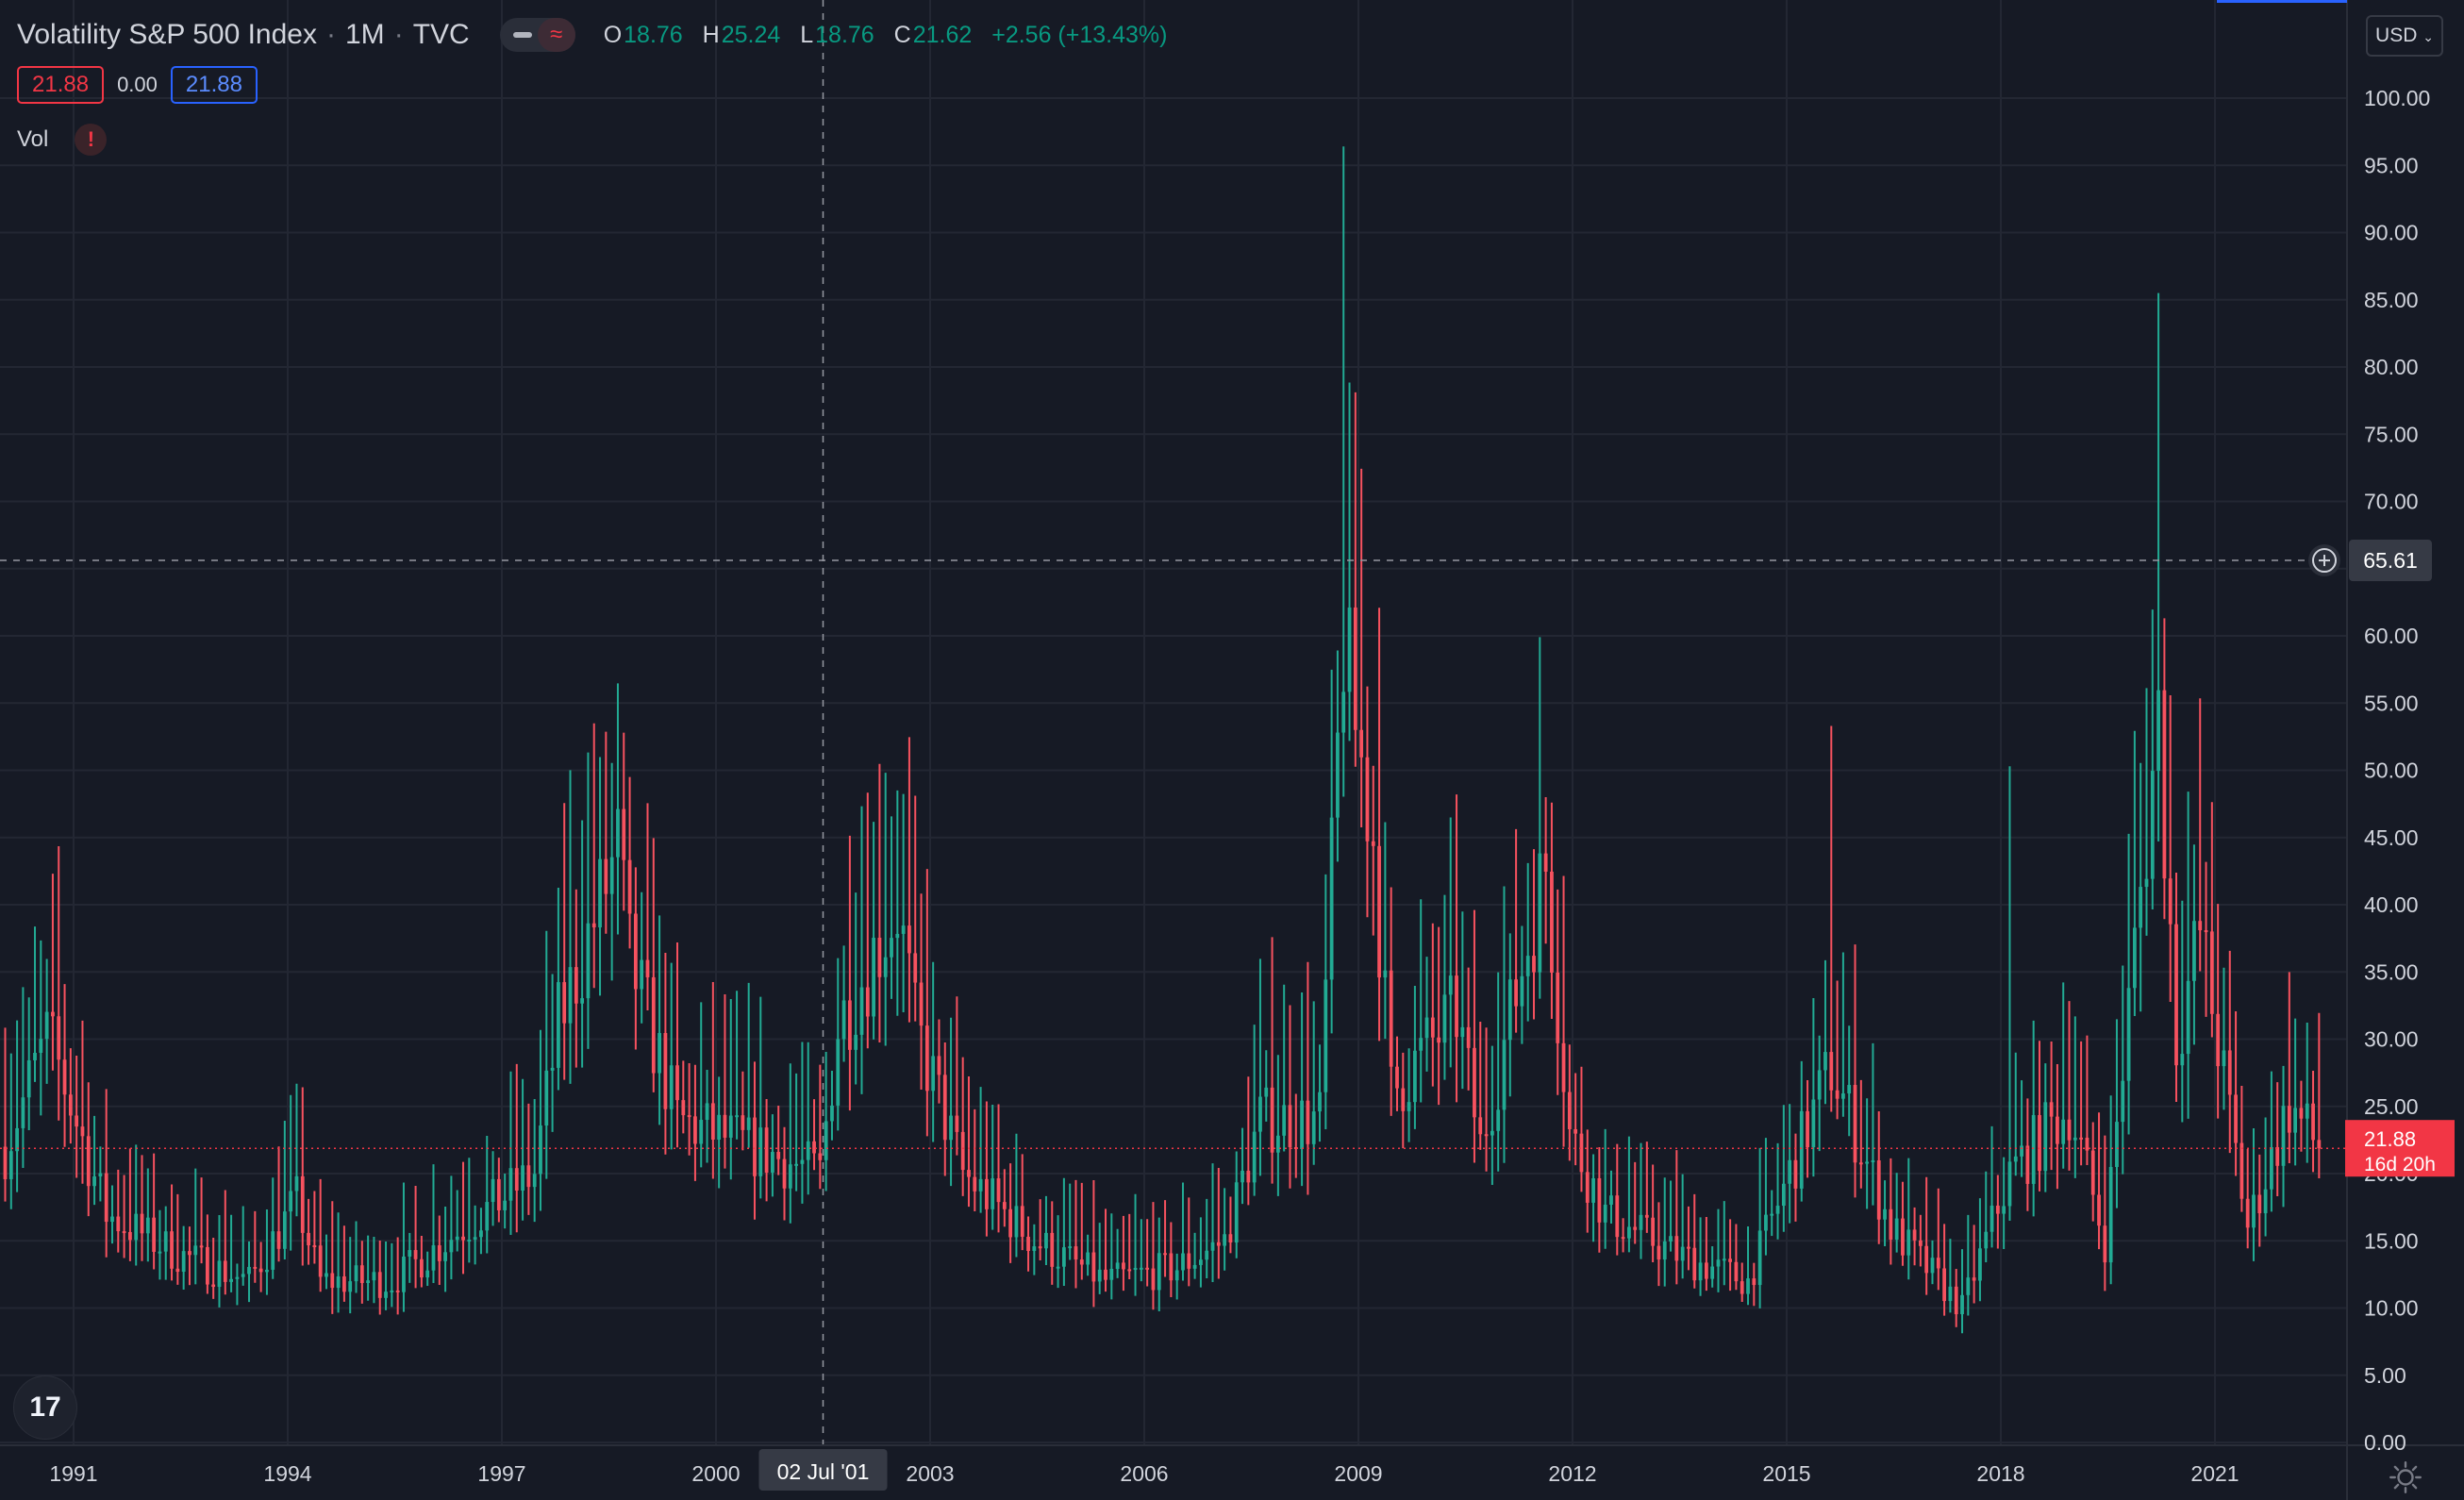 The width and height of the screenshot is (2464, 1500). I want to click on high-label: H, so click(711, 34).